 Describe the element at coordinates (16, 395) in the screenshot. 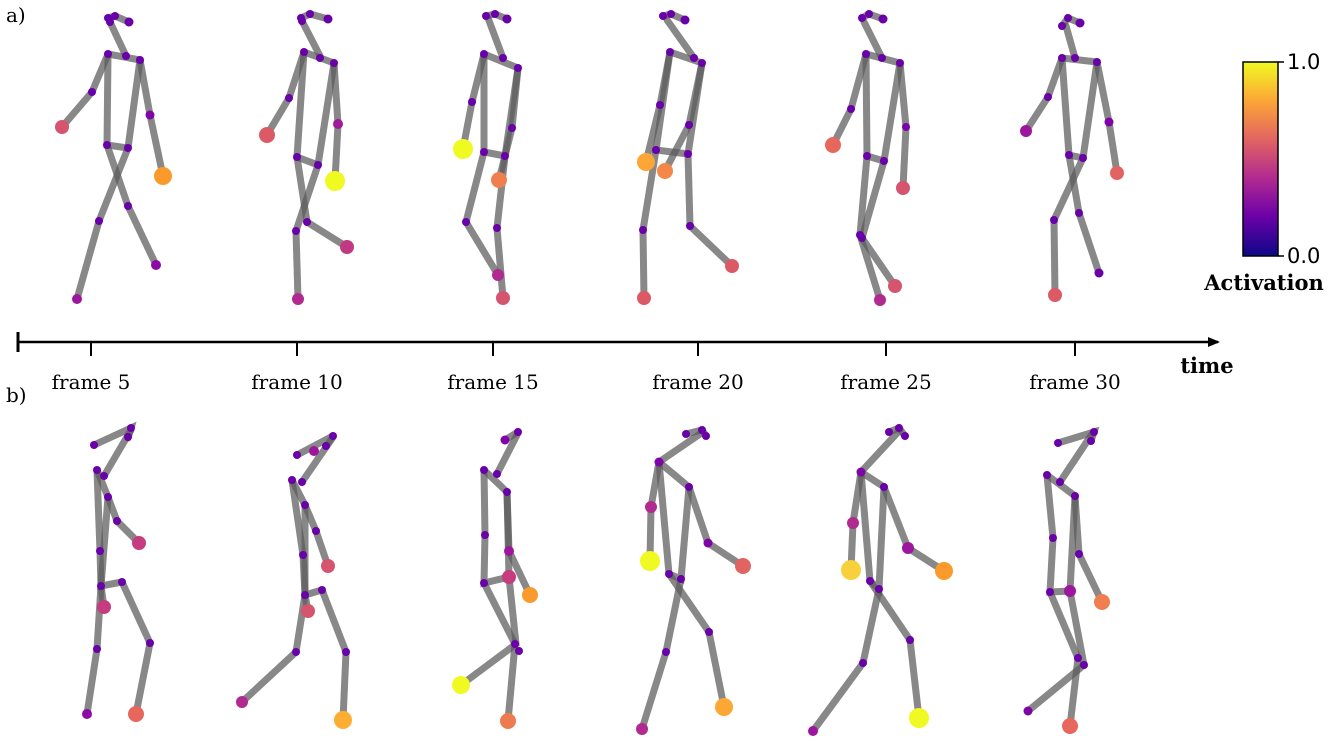

I see `panel-label-b: b)` at that location.